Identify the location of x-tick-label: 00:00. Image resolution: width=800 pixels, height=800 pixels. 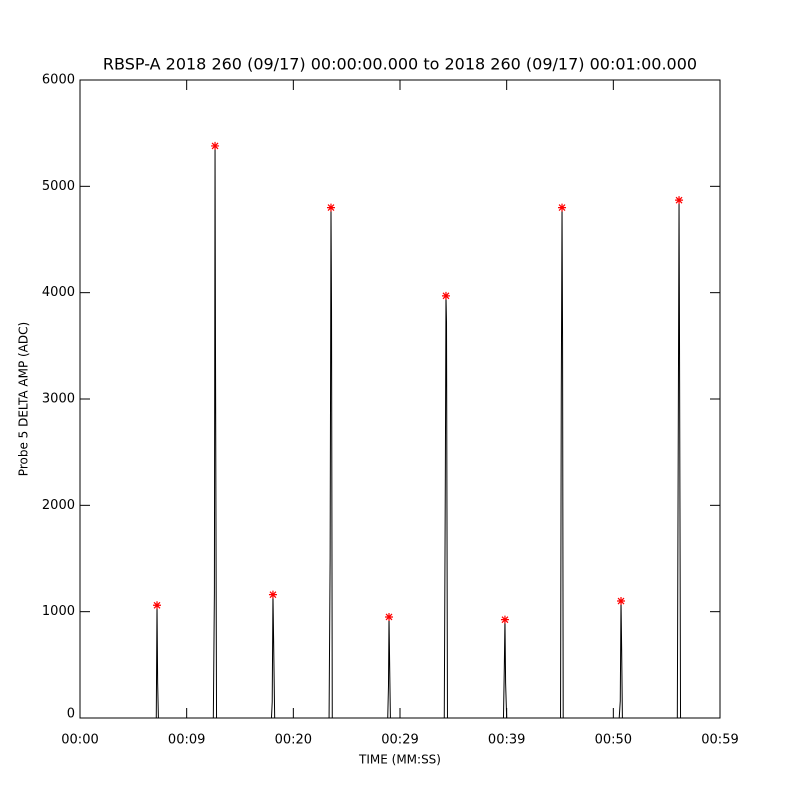
(79, 740).